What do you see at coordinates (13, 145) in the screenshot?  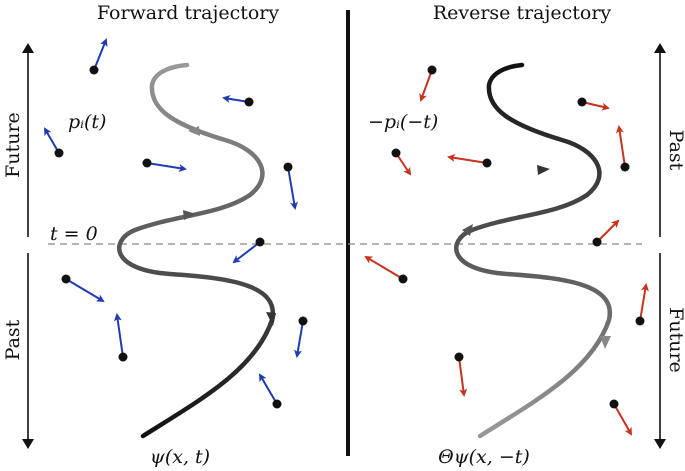 I see `future-label-left: Future` at bounding box center [13, 145].